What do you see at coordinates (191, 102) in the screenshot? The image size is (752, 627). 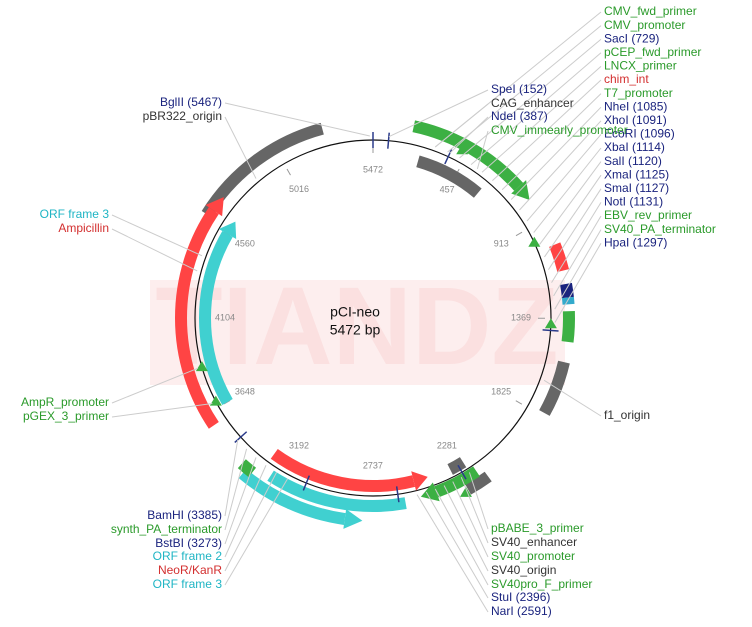 I see `feature-label: BglII (5467)` at bounding box center [191, 102].